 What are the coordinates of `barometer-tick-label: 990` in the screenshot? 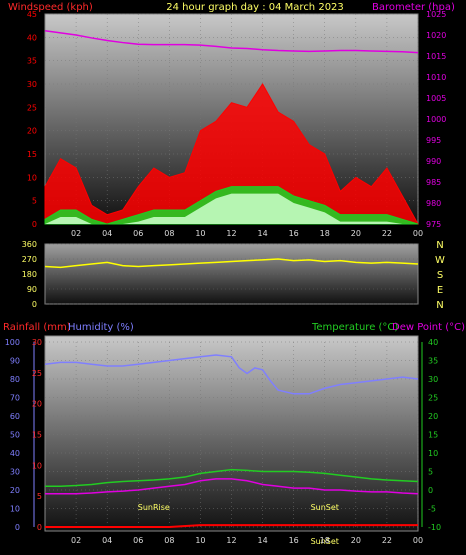 It's located at (433, 161).